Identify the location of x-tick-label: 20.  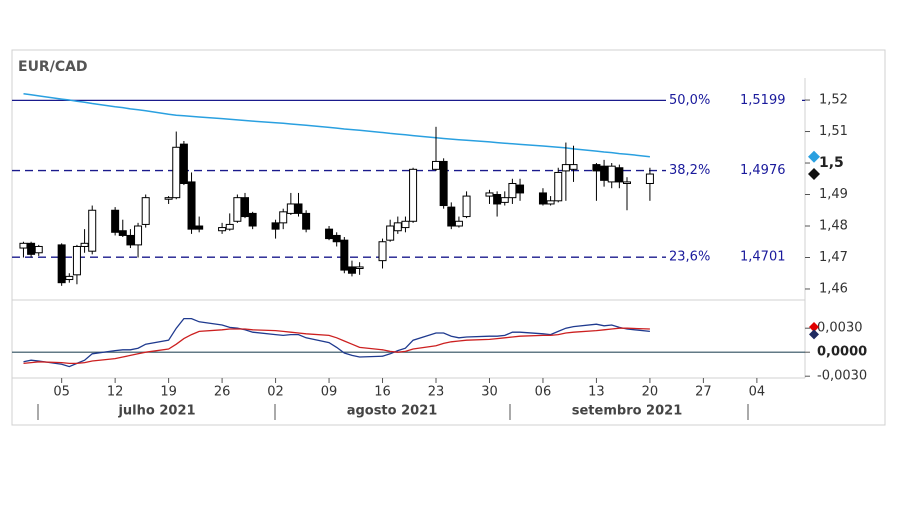
(650, 392).